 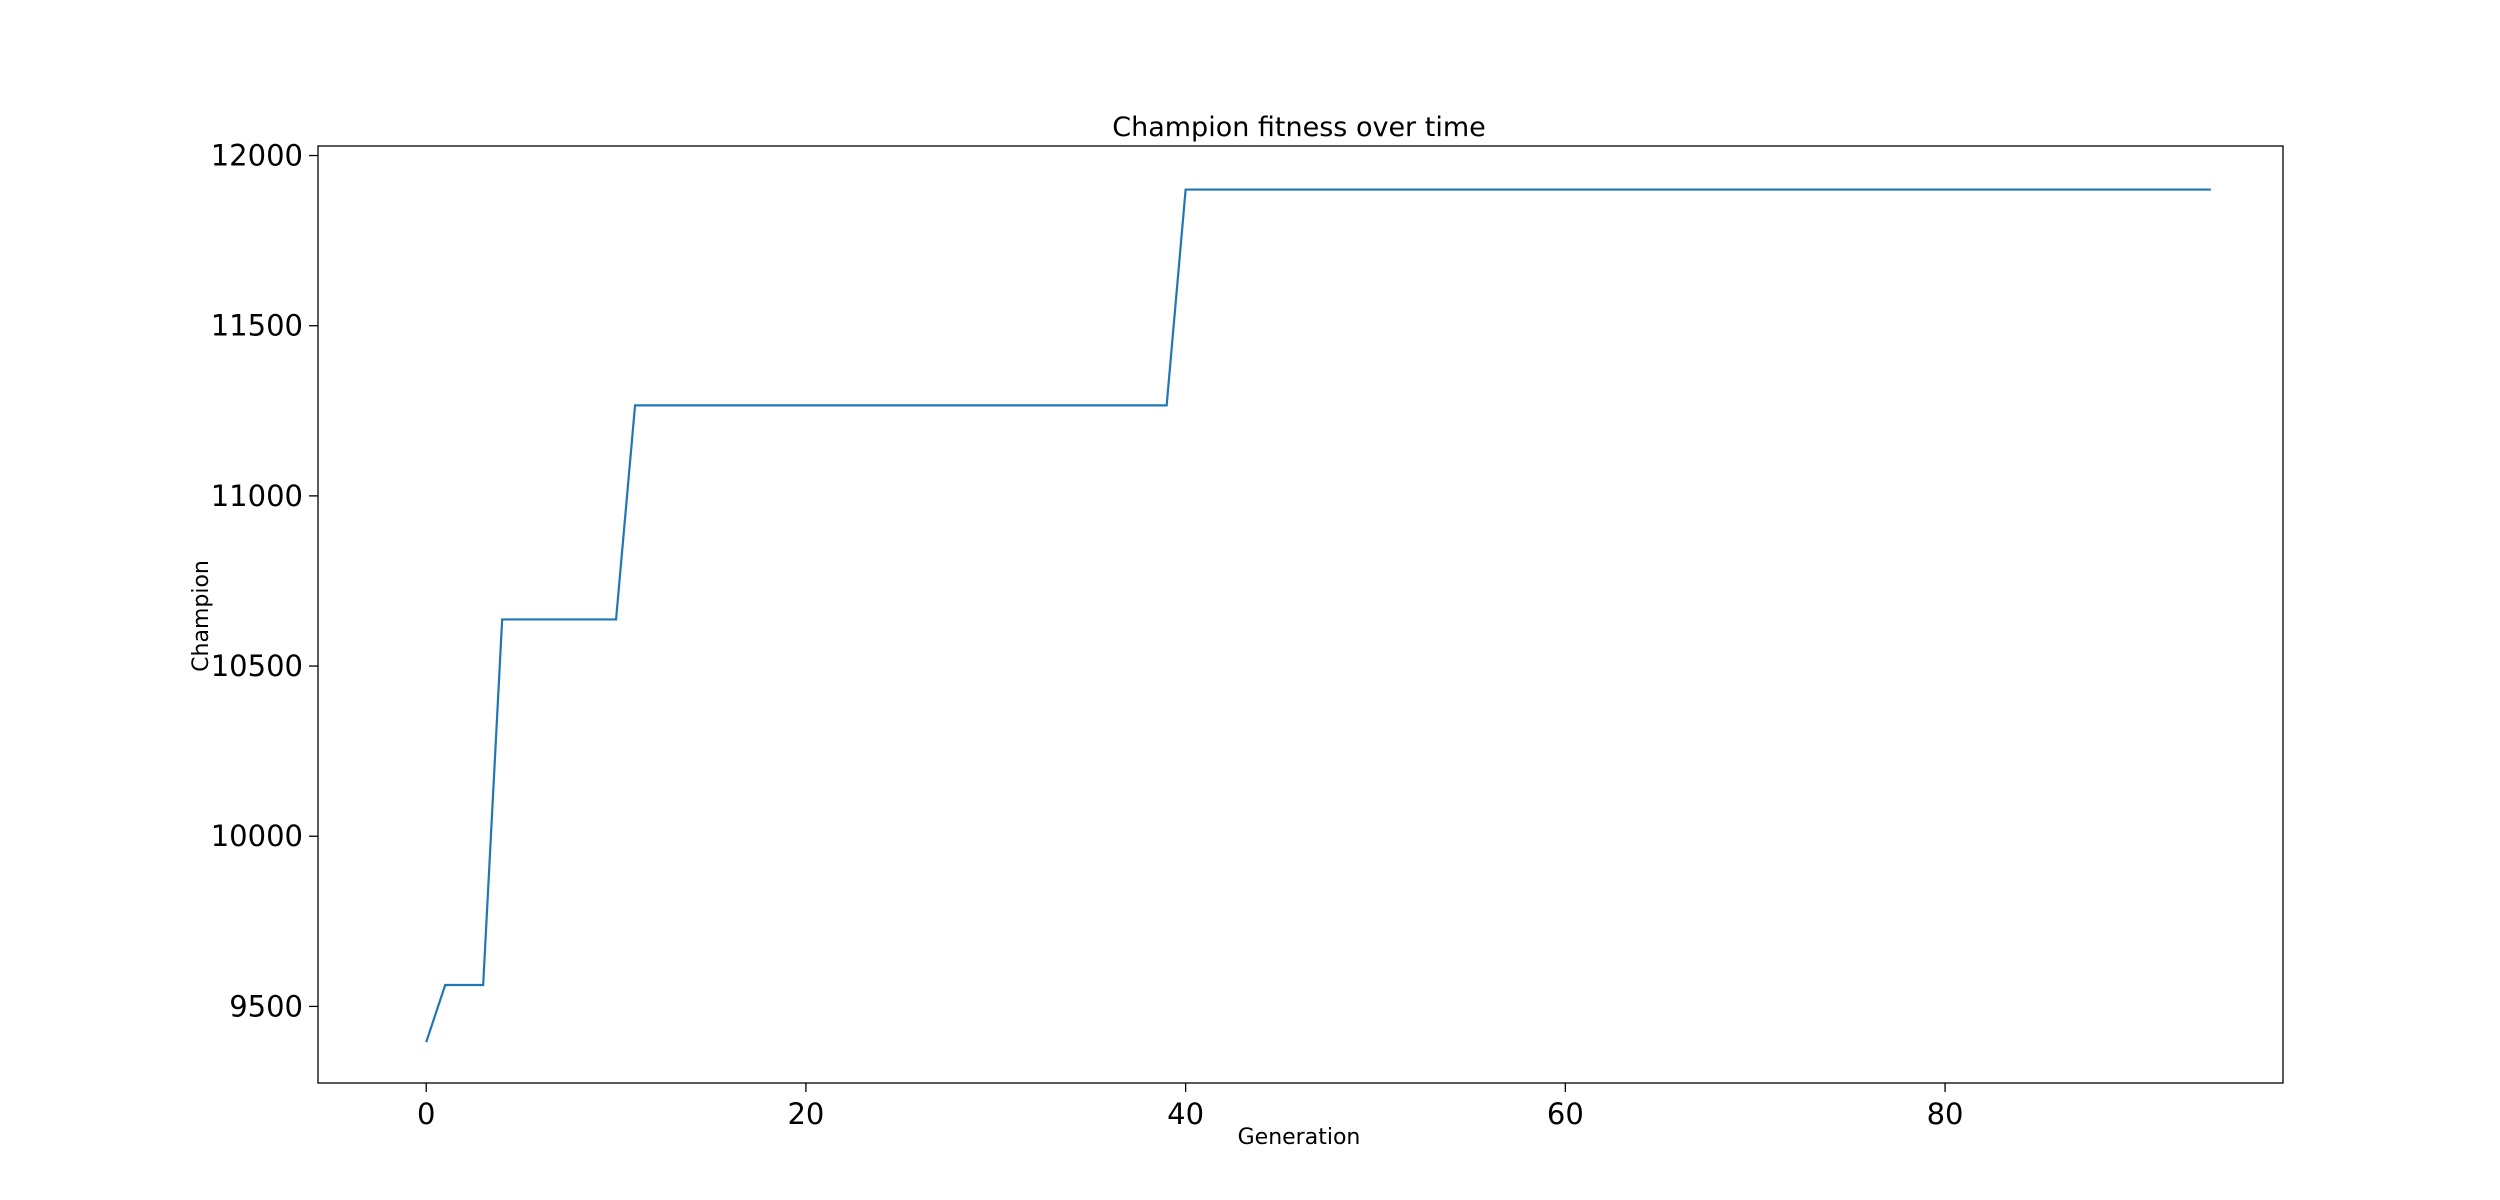 I want to click on x-tick-label: 40, so click(x=1185, y=1114).